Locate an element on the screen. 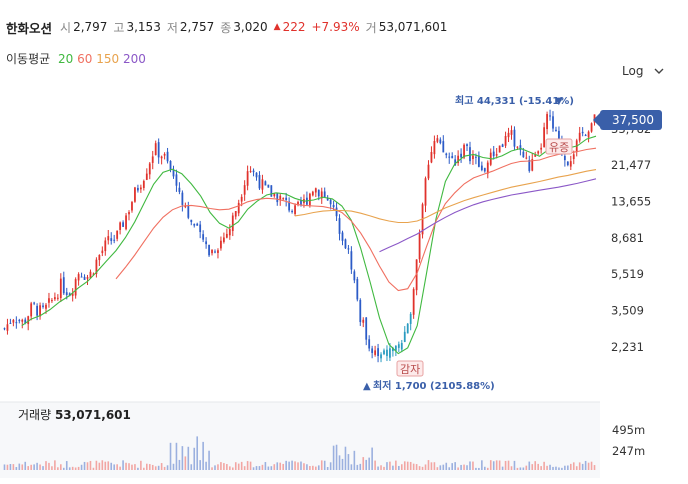  log-scale-toggle: Log is located at coordinates (643, 71).